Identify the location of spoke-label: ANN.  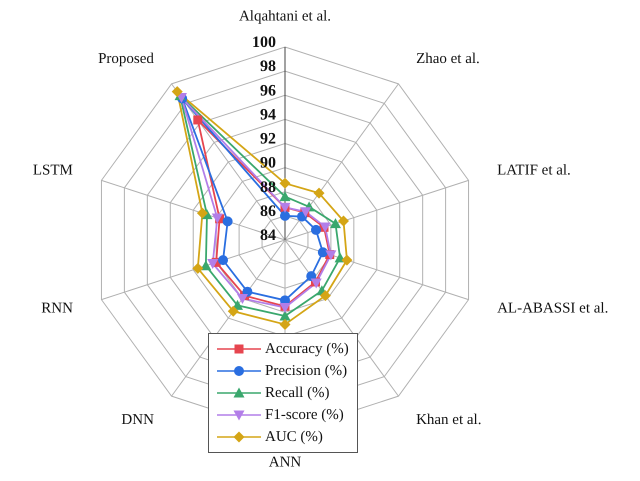
(285, 462).